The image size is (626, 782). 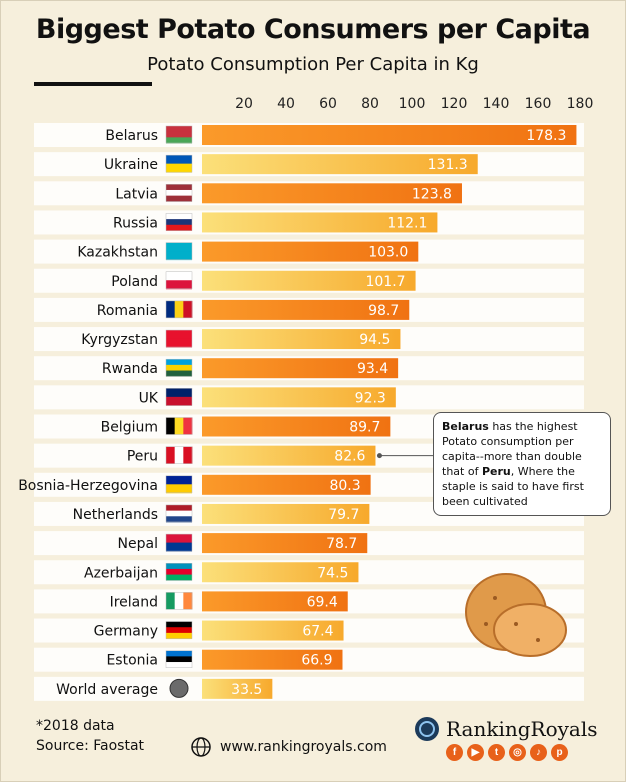 I want to click on x-tick-label: 60, so click(x=328, y=104).